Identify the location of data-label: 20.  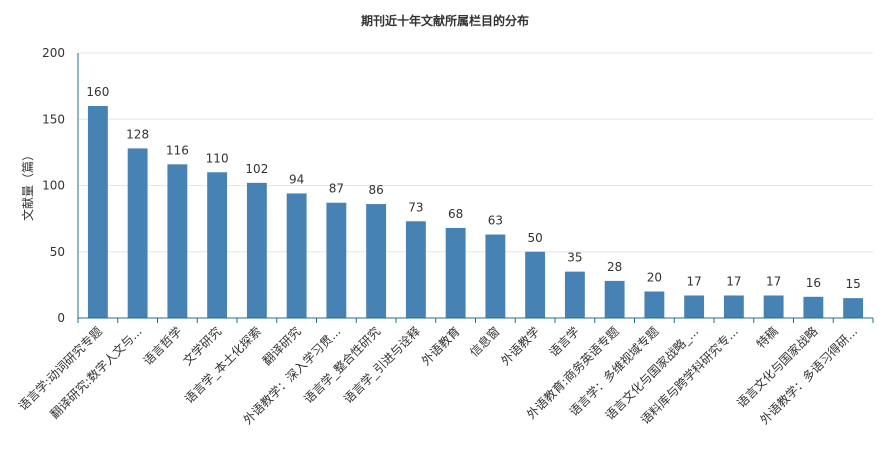
(654, 278).